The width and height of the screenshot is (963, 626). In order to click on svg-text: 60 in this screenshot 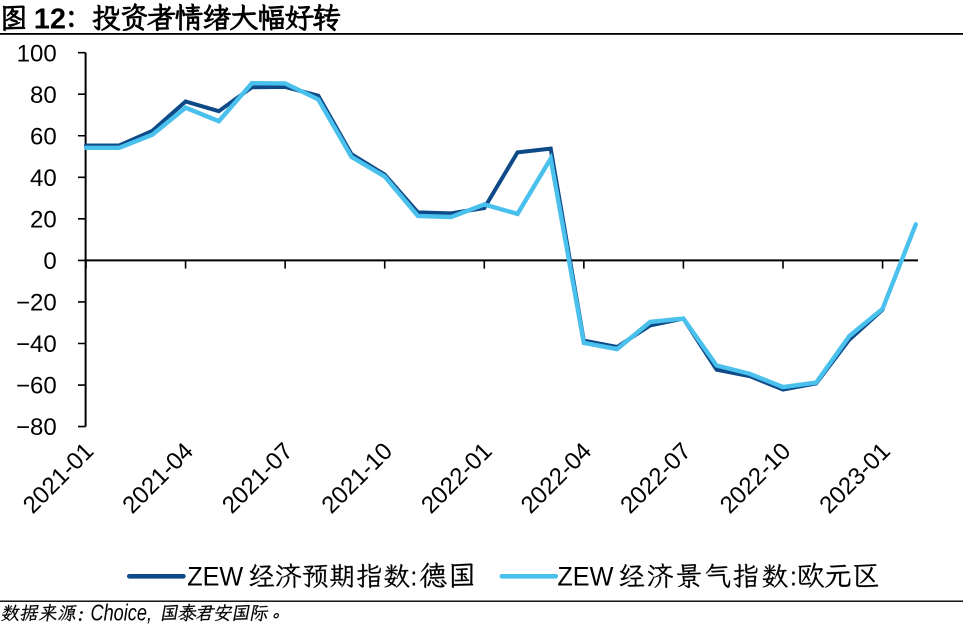, I will do `click(43, 136)`.